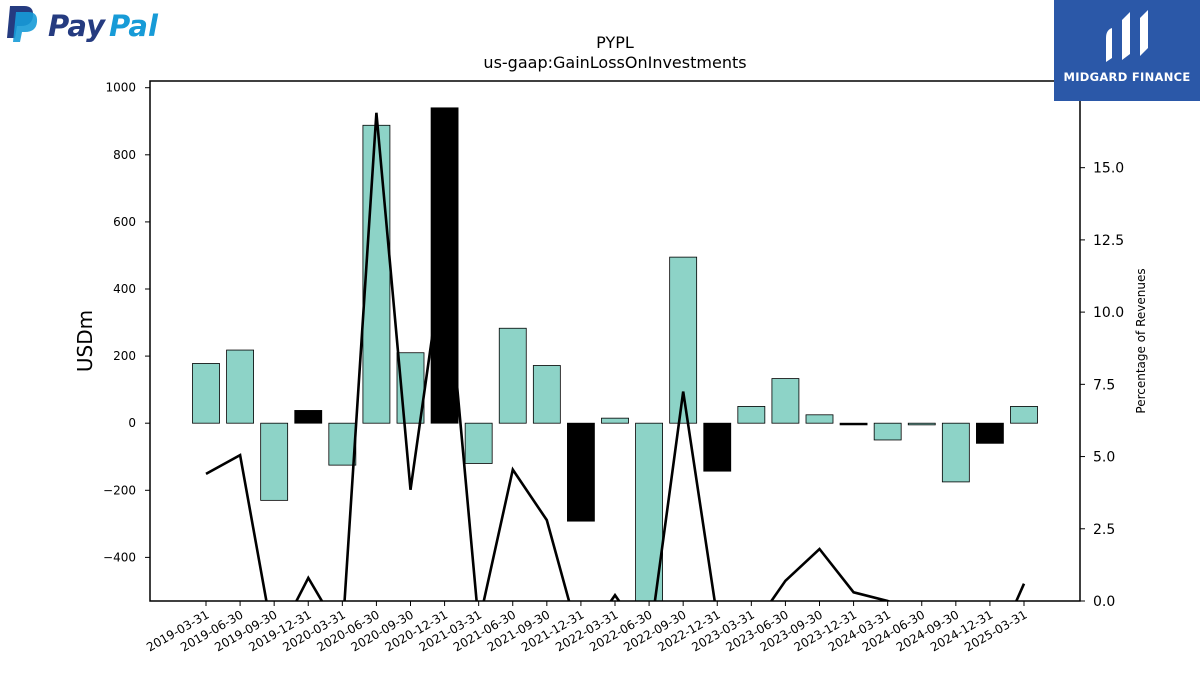  I want to click on y2-tick-label: 2.5, so click(1104, 530).